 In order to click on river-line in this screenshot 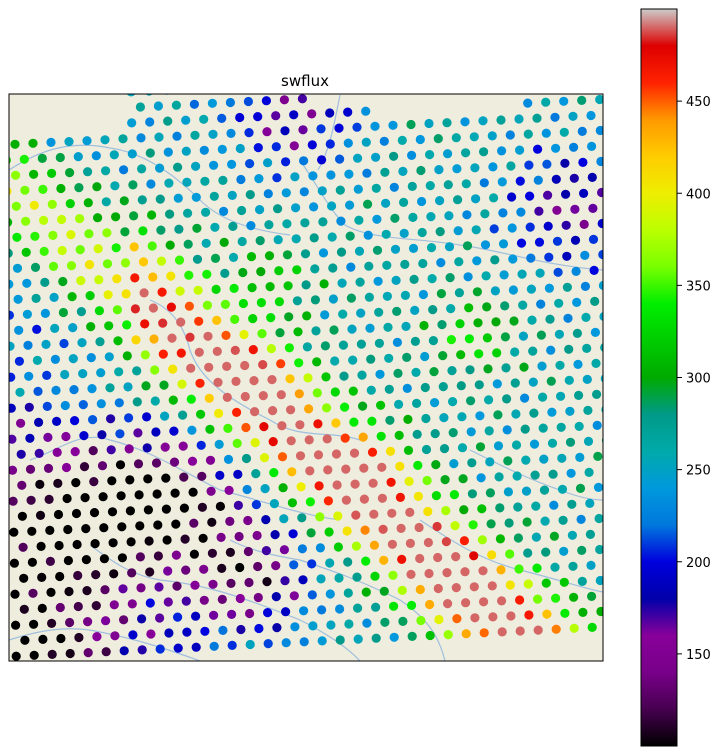, I will do `click(150, 190)`.